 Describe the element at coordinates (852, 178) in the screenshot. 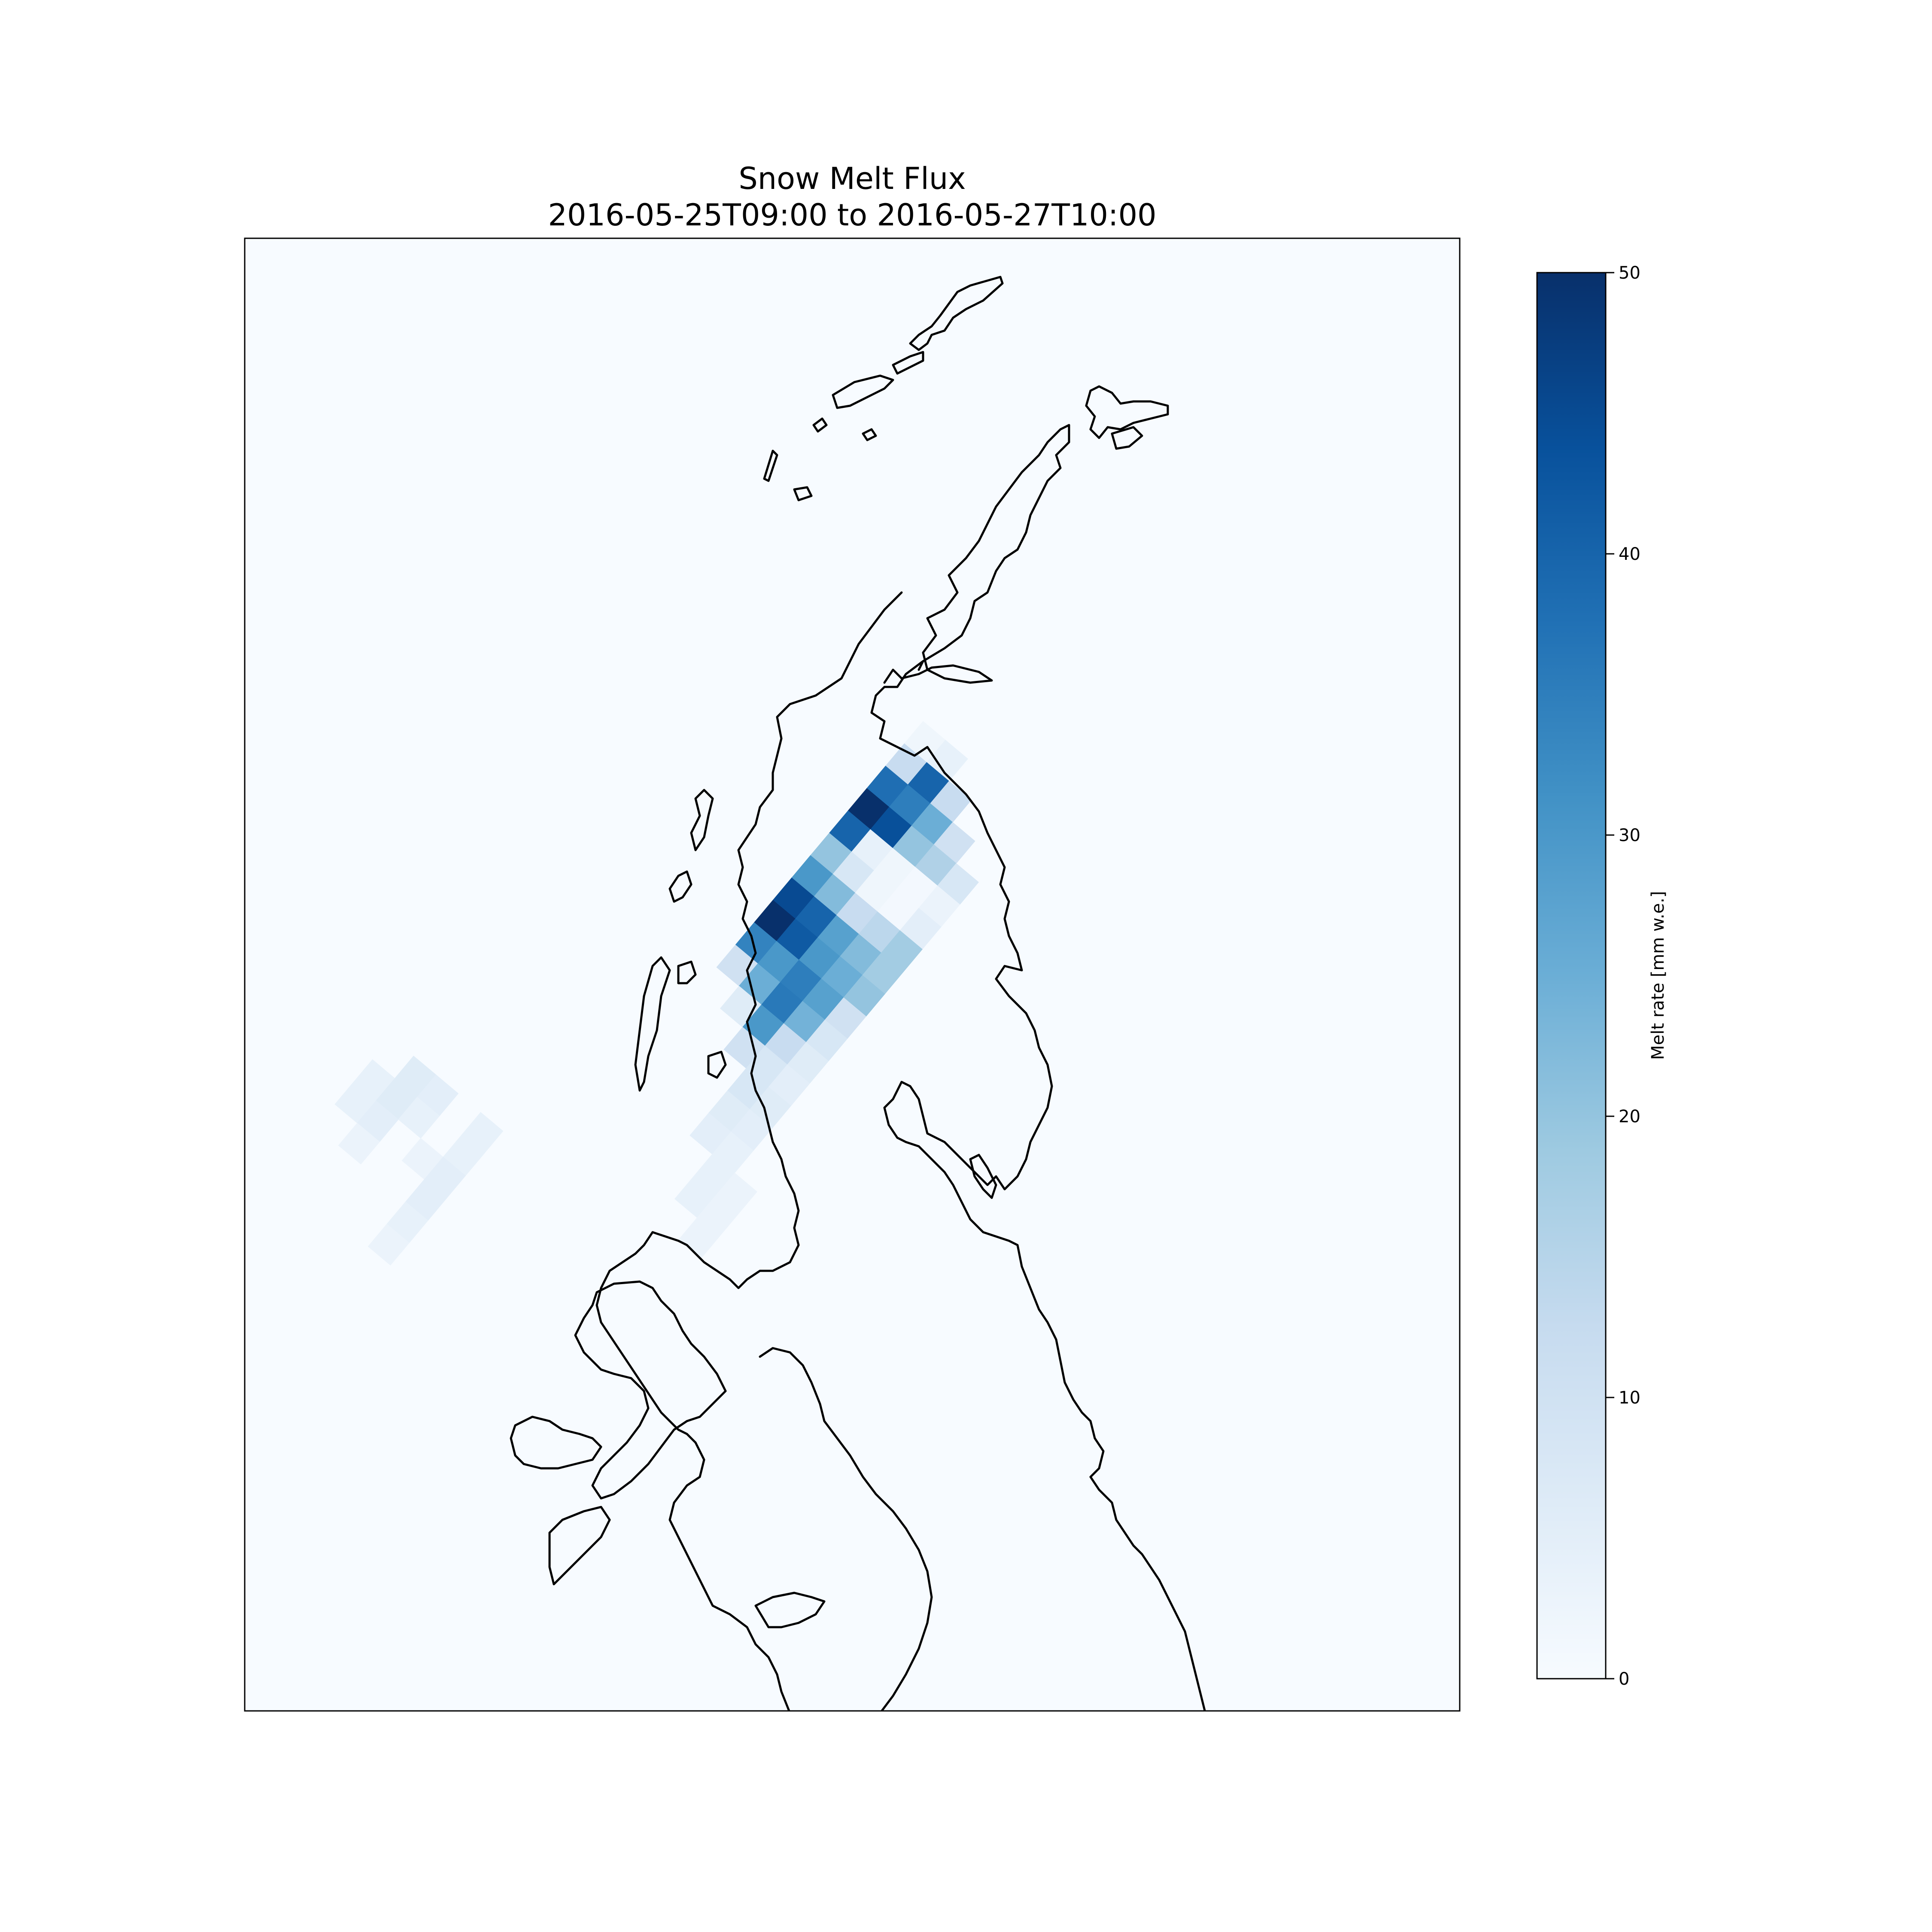

I see `title-line-1: Snow Melt Flux` at that location.